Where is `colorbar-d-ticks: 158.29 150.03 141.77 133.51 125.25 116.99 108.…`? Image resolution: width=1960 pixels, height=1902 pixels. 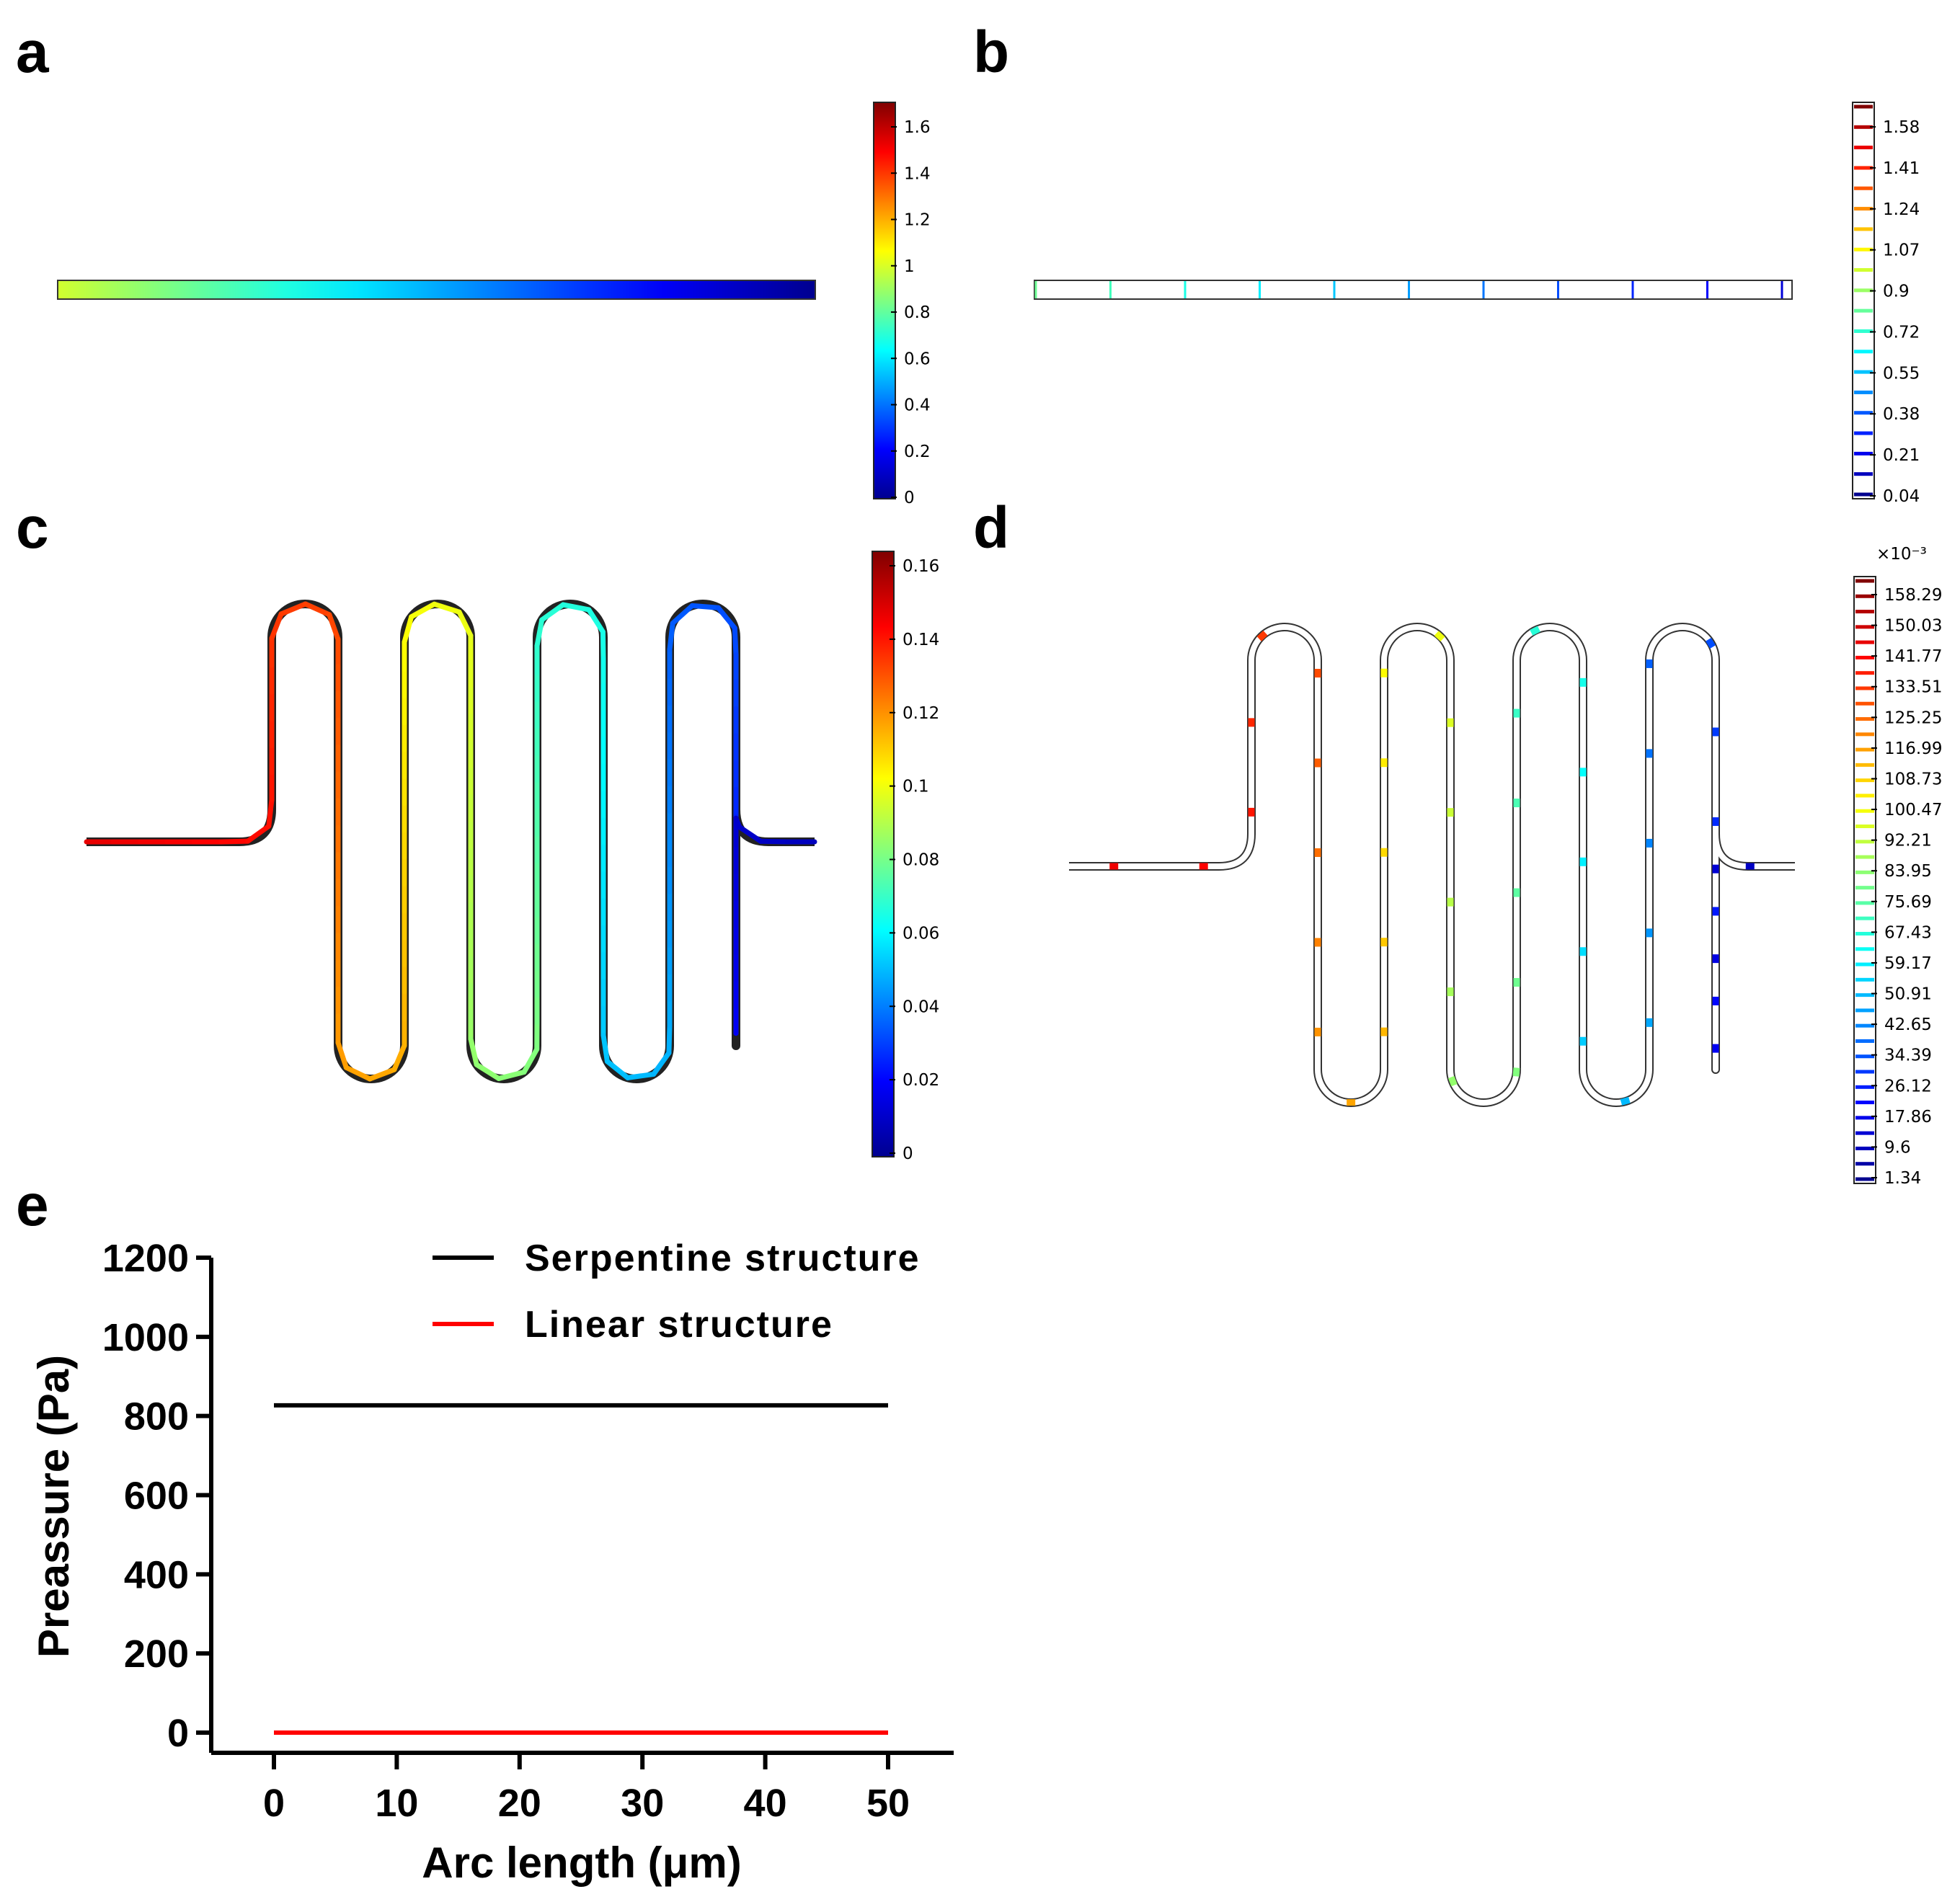 colorbar-d-ticks: 158.29 150.03 141.77 133.51 125.25 116.99 108.… is located at coordinates (1906, 887).